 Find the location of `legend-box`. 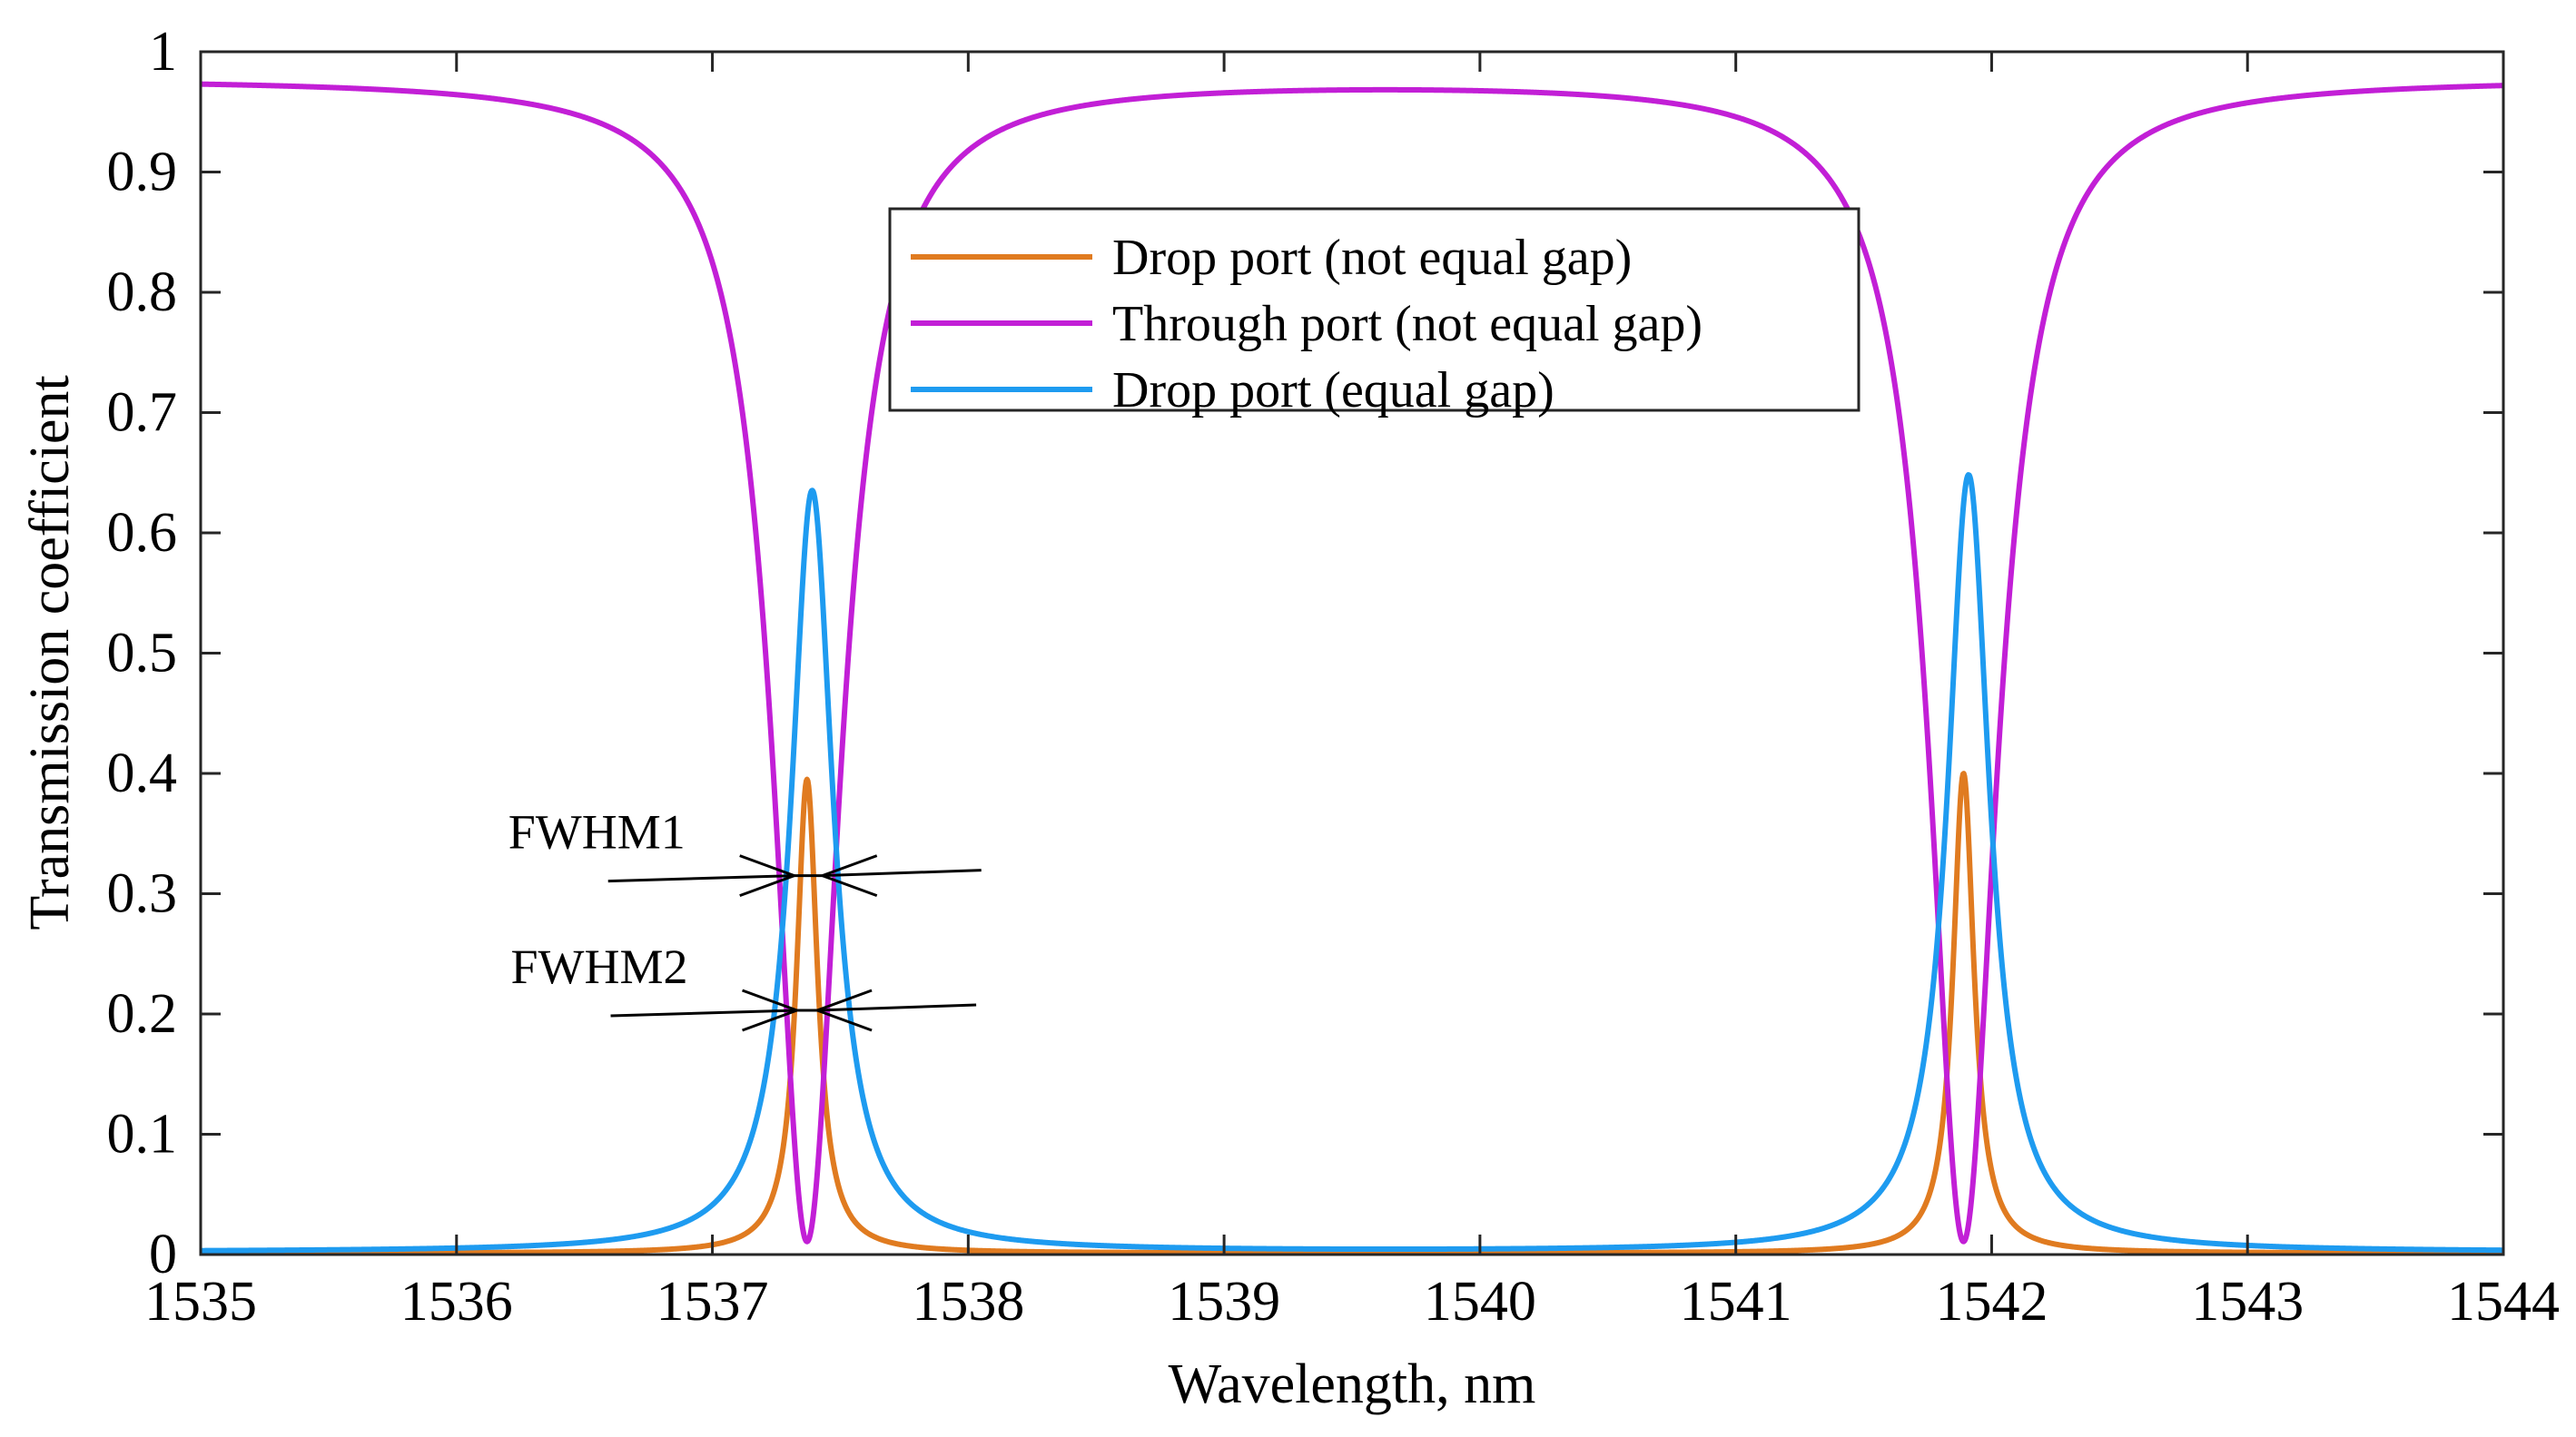

legend-box is located at coordinates (1374, 309).